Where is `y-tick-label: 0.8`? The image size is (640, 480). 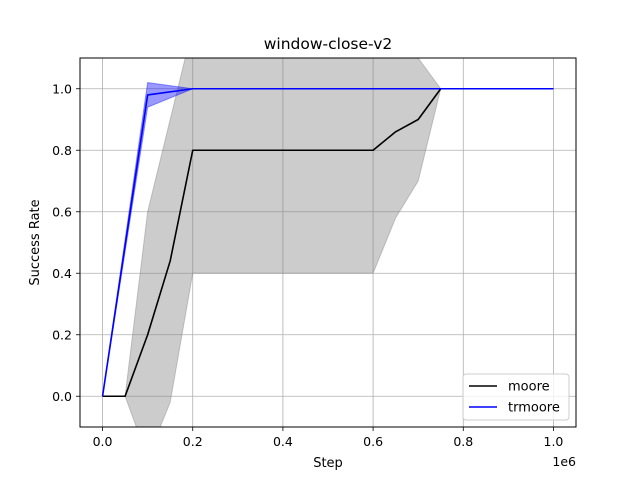
y-tick-label: 0.8 is located at coordinates (62, 150).